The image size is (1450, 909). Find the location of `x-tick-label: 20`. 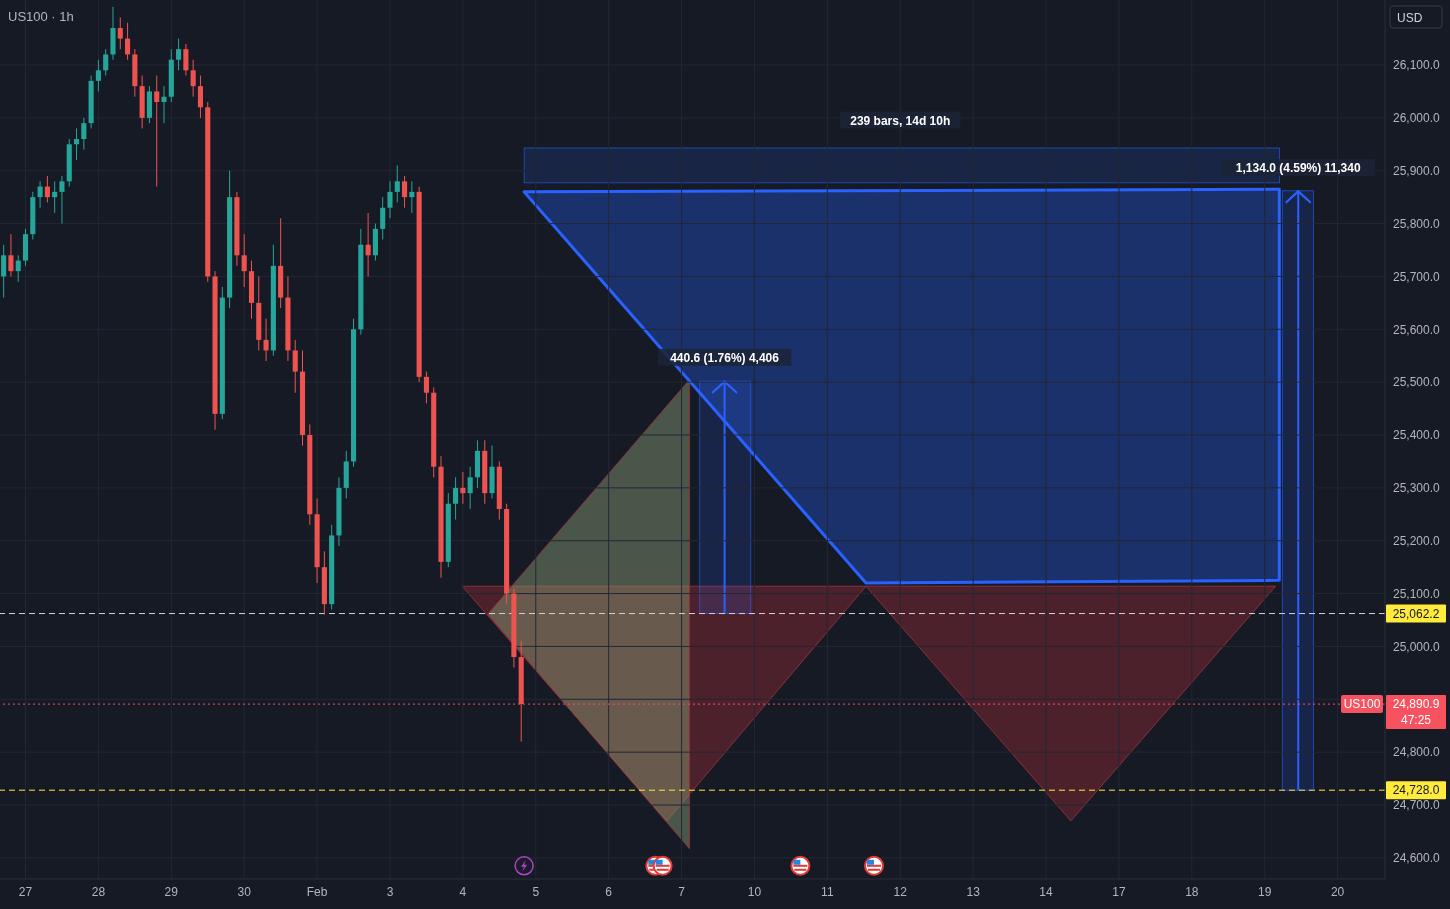

x-tick-label: 20 is located at coordinates (1337, 891).